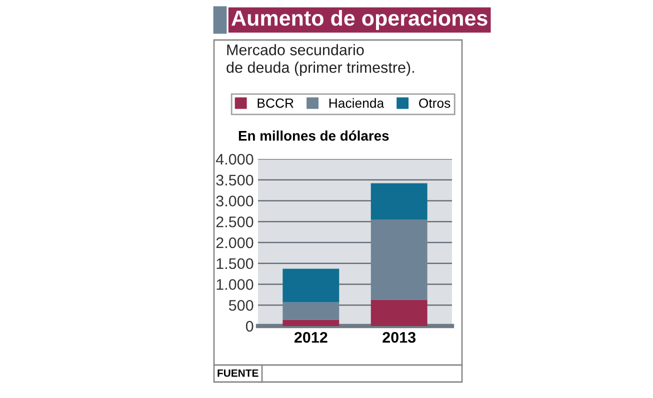 This screenshot has width=653, height=398. I want to click on y-tick-label: 0, so click(250, 326).